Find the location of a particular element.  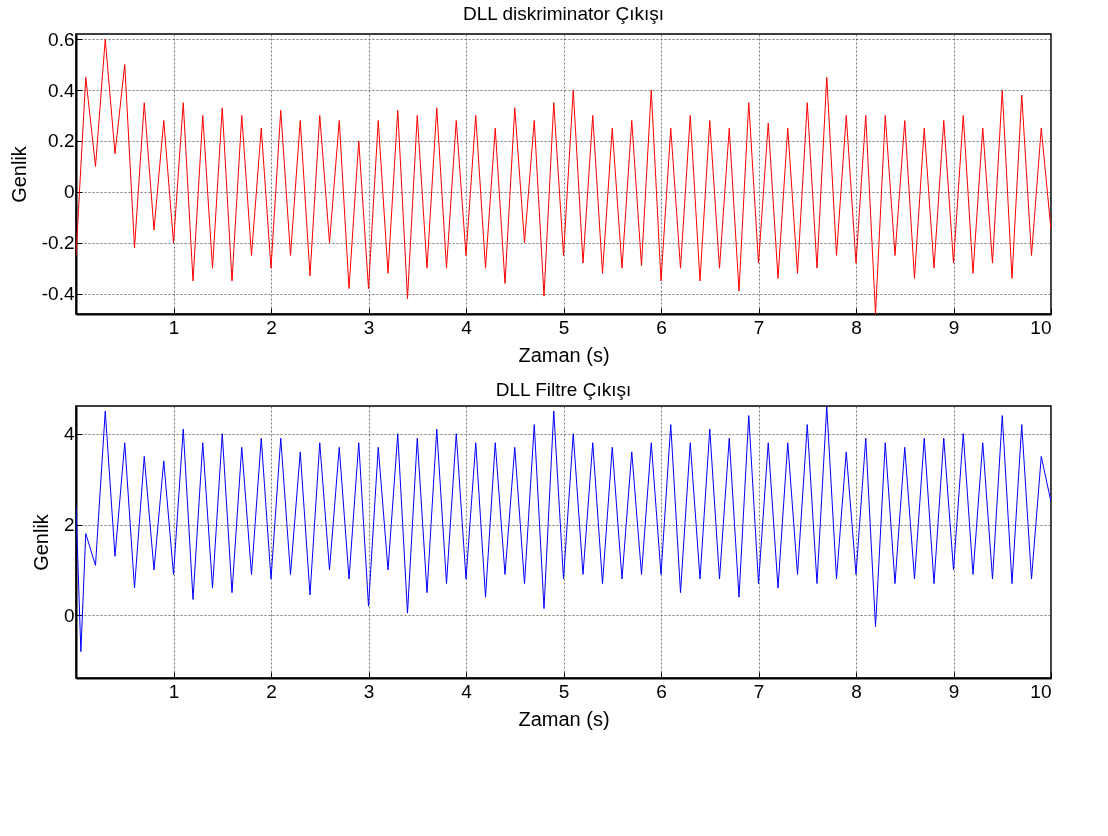

y-tick-label: 2 is located at coordinates (69, 525).